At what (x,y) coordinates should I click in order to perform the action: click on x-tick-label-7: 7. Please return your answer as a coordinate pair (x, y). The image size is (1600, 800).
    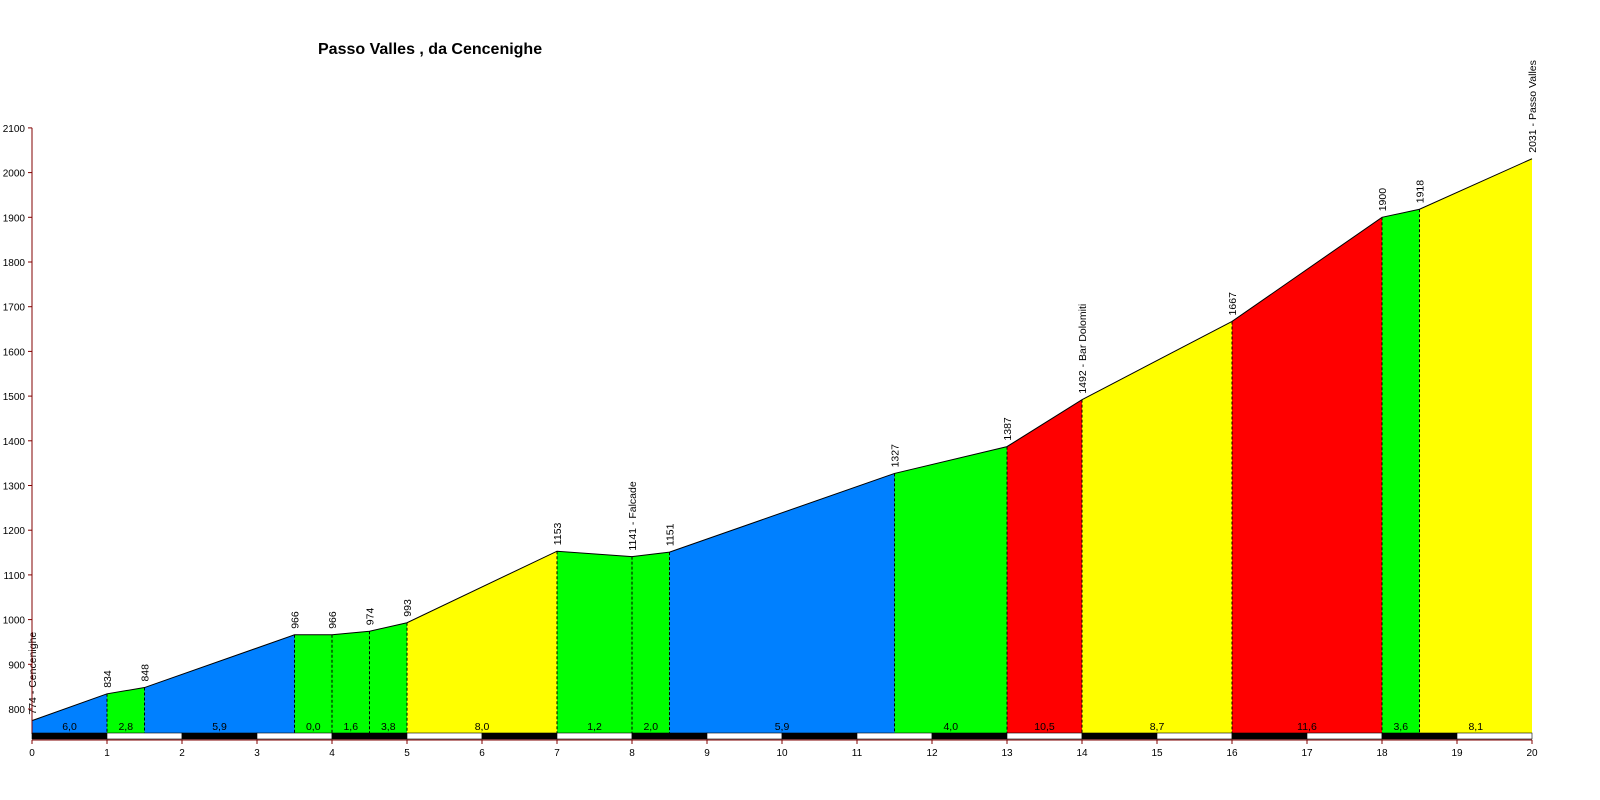
    Looking at the image, I should click on (557, 753).